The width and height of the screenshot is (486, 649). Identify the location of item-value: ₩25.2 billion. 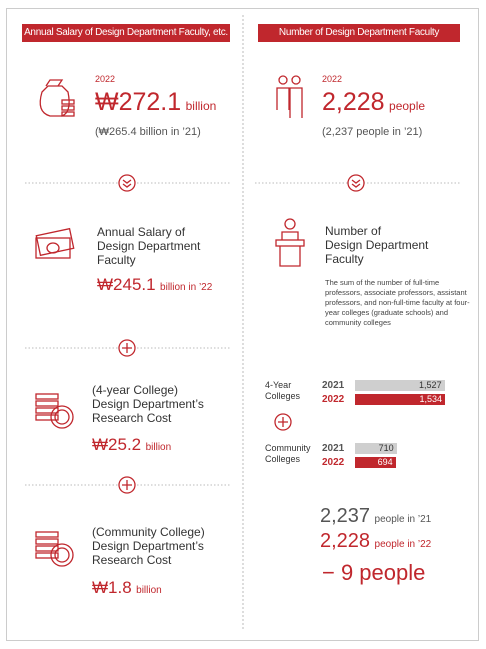
(131, 445).